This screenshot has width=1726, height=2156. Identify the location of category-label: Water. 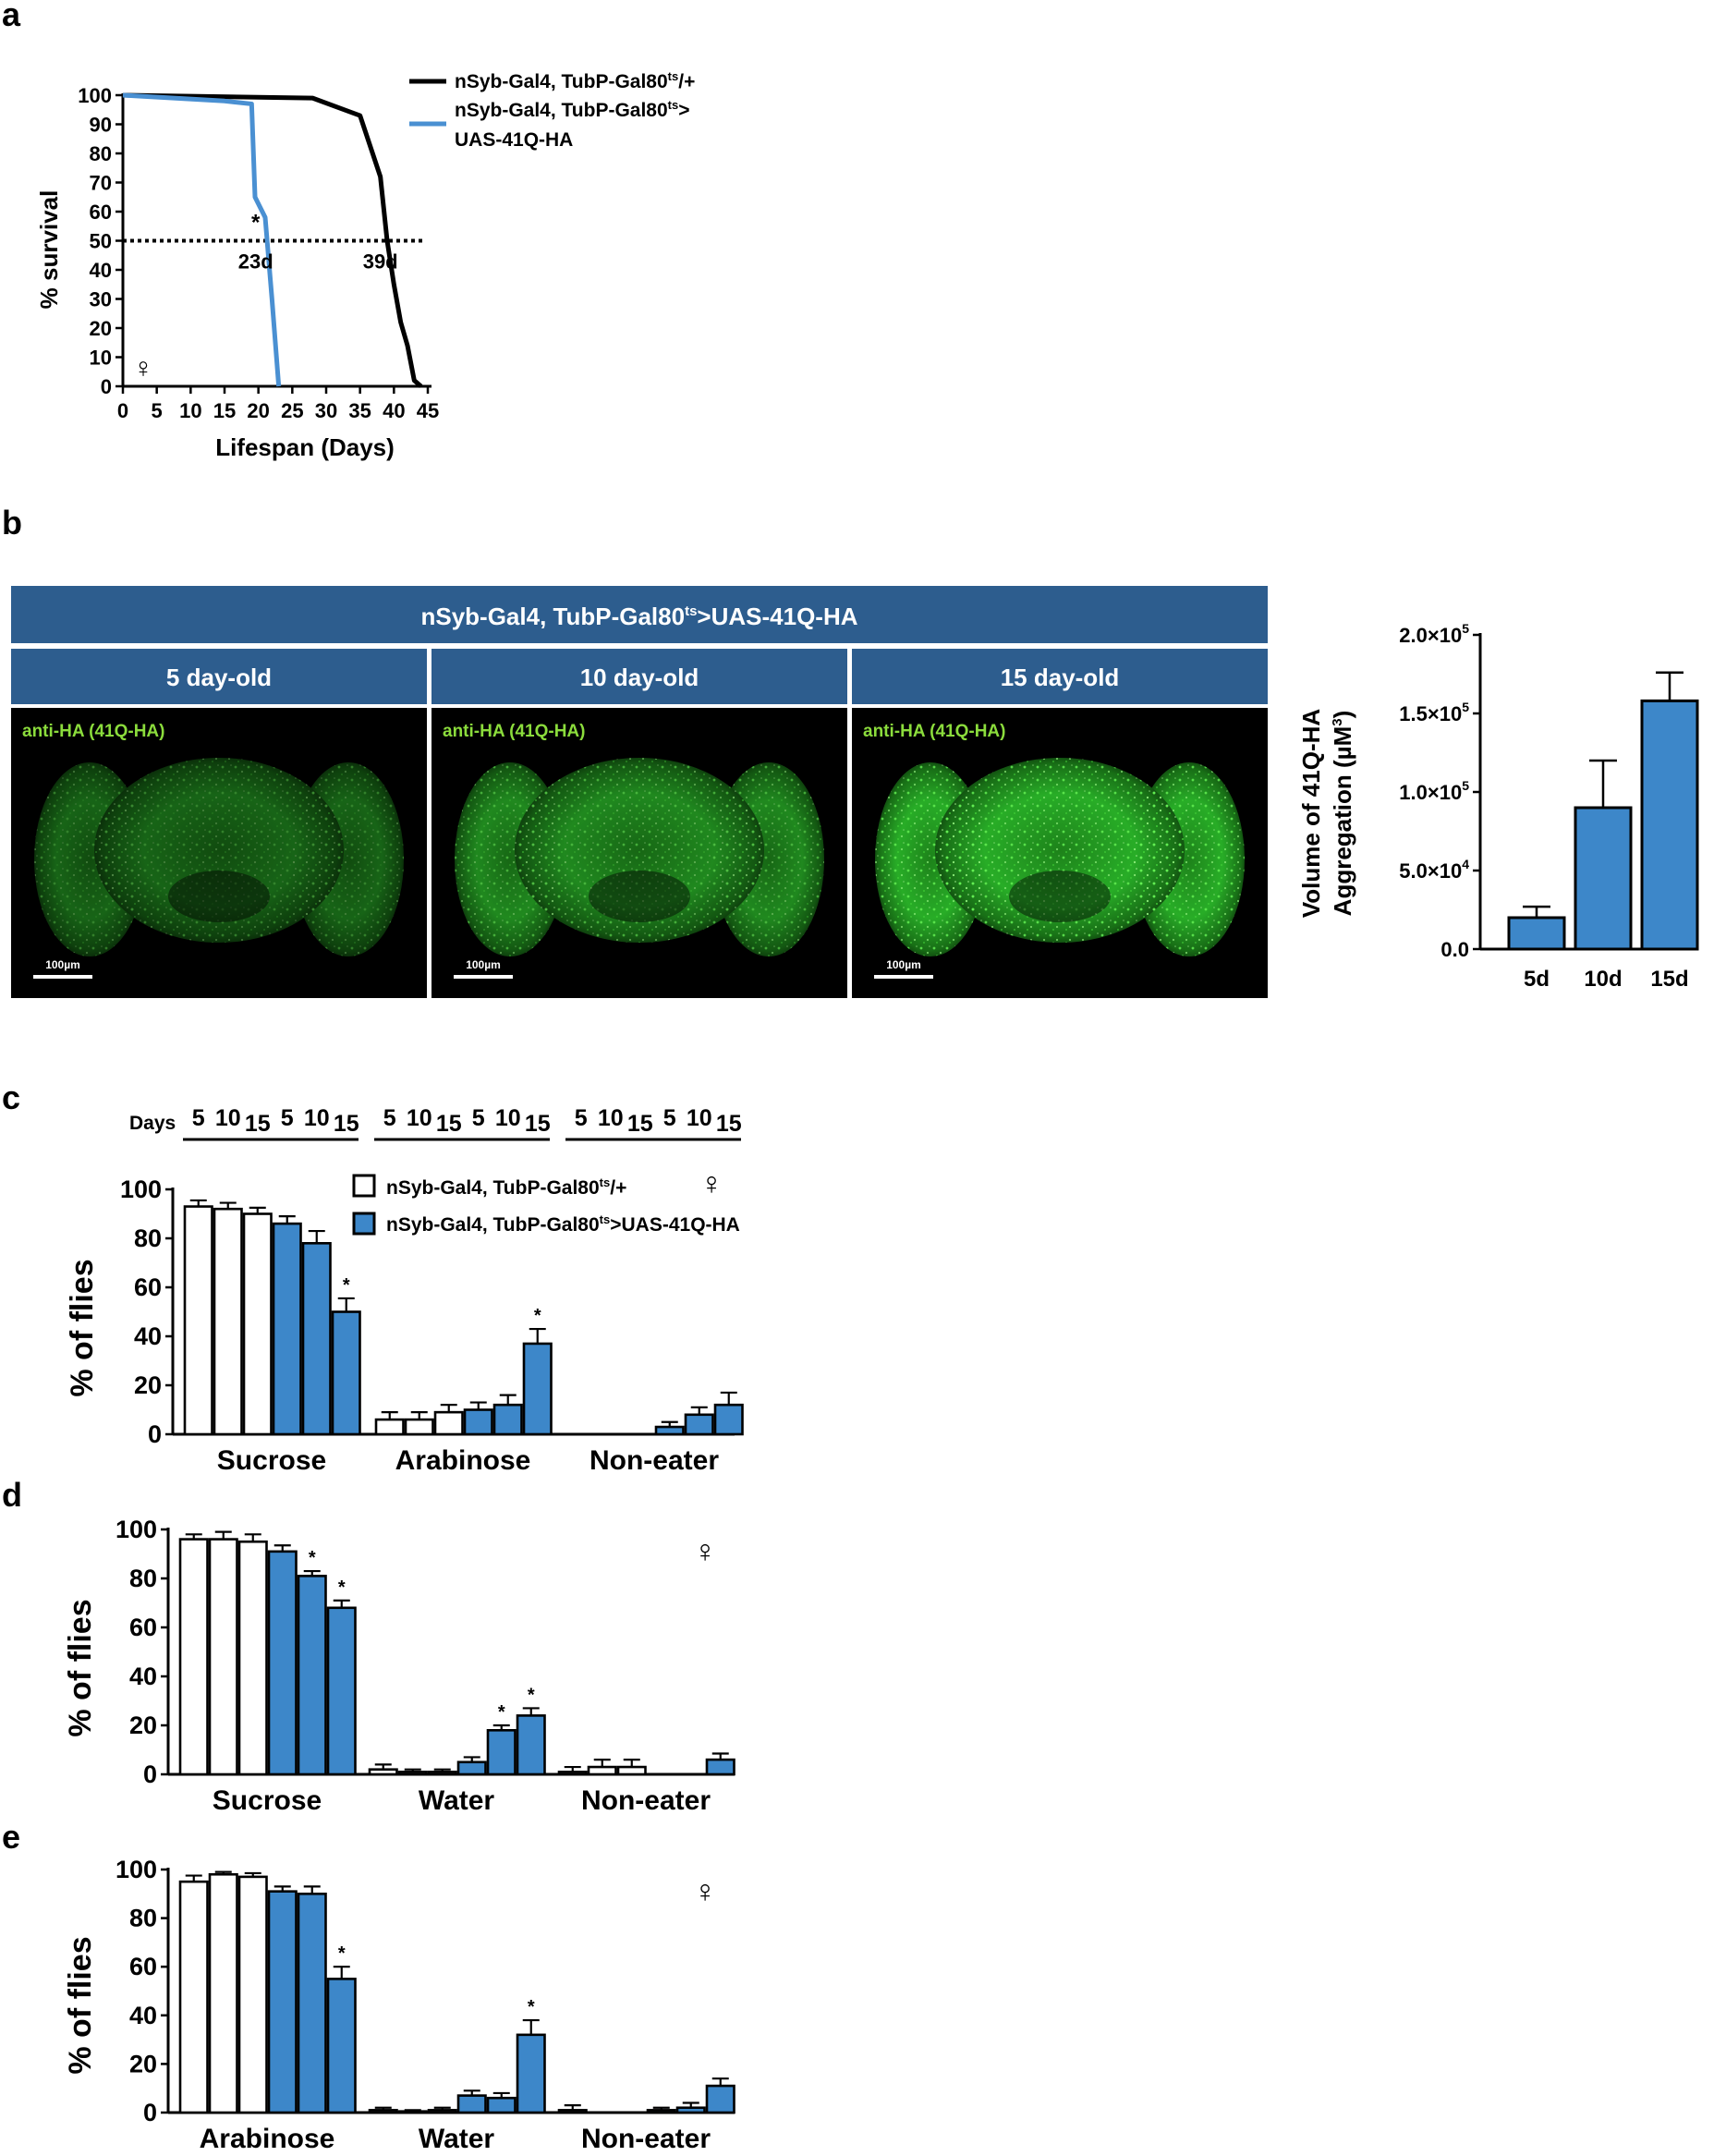
(457, 2139).